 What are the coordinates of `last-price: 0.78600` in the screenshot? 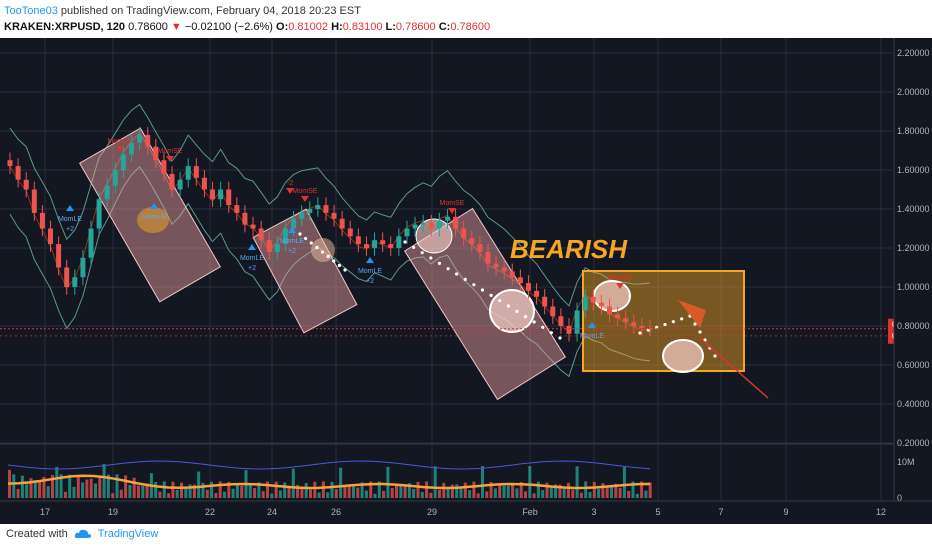 It's located at (148, 27).